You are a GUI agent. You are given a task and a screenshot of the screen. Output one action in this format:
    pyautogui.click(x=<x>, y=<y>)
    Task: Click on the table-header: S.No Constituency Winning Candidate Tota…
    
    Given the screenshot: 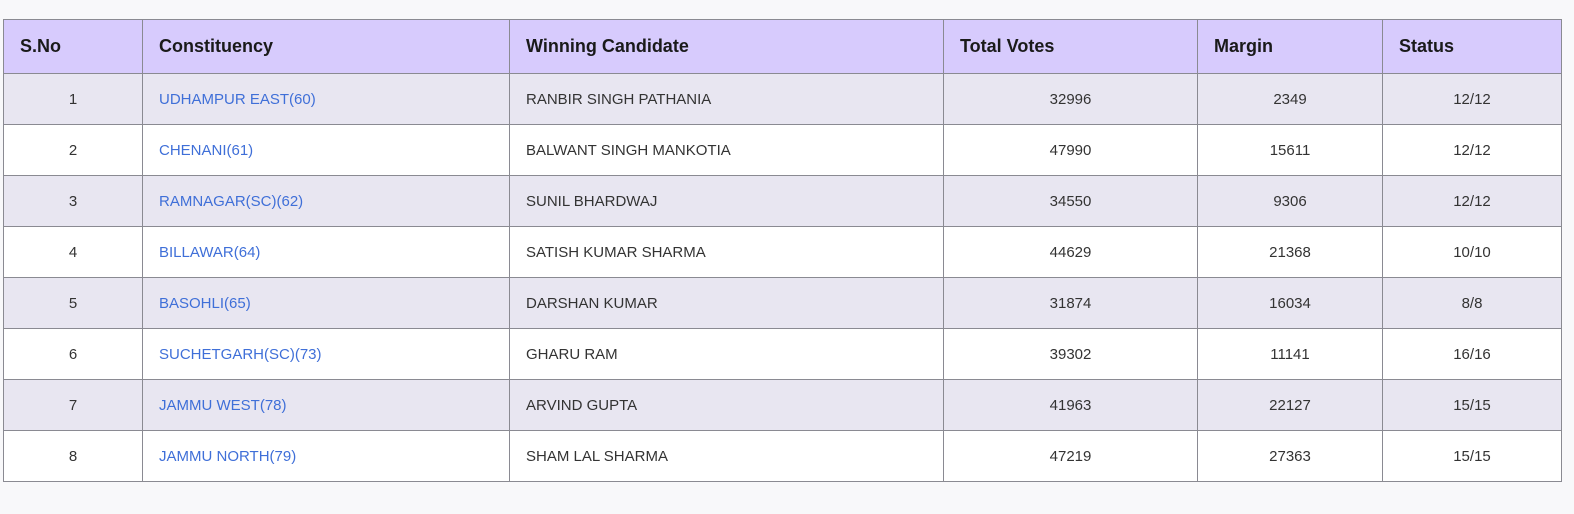 What is the action you would take?
    pyautogui.click(x=782, y=46)
    